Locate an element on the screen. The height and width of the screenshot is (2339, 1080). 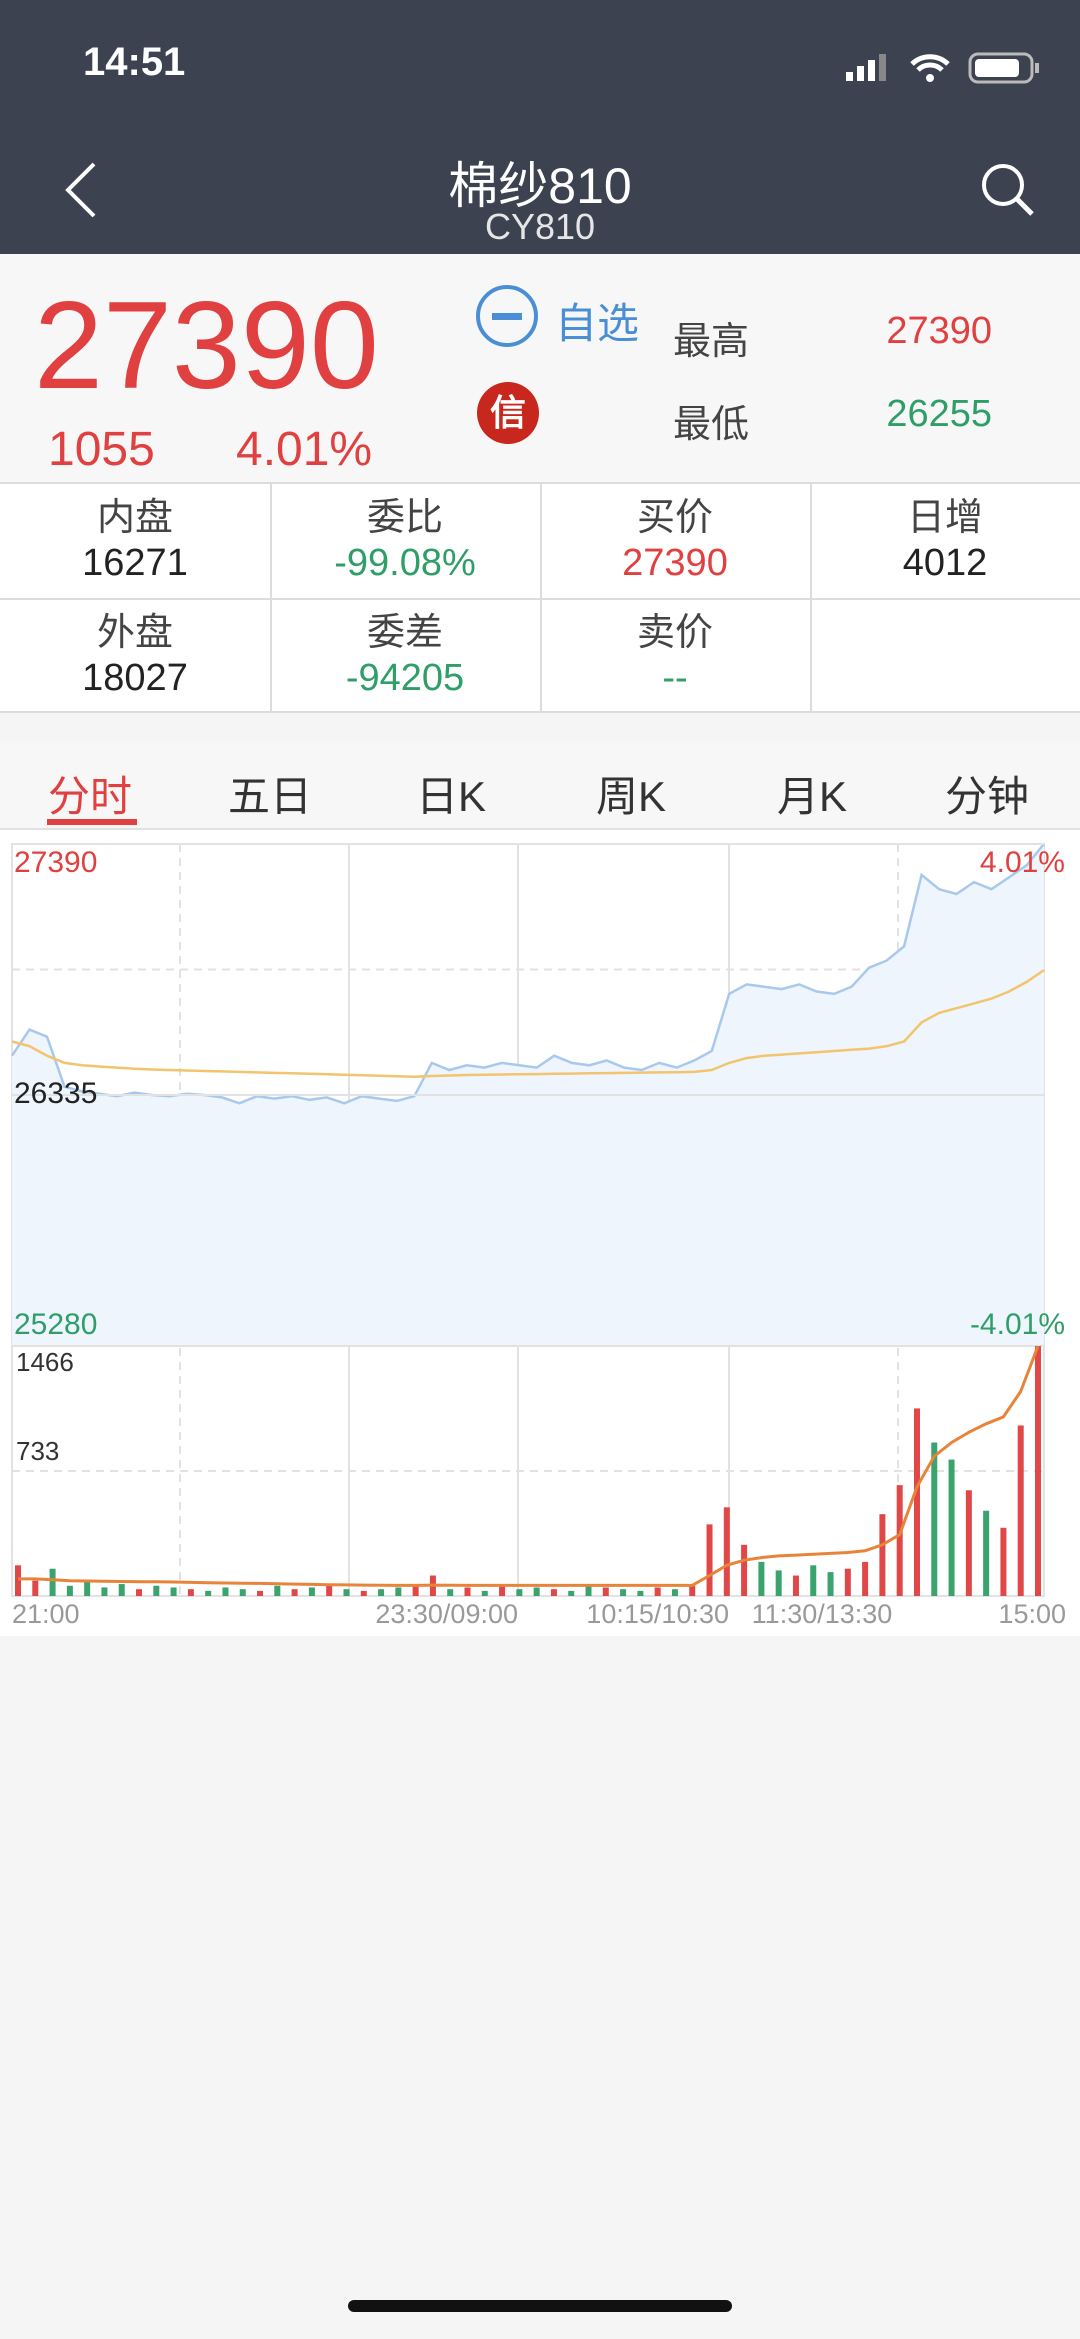
change: 1055 is located at coordinates (101, 449).